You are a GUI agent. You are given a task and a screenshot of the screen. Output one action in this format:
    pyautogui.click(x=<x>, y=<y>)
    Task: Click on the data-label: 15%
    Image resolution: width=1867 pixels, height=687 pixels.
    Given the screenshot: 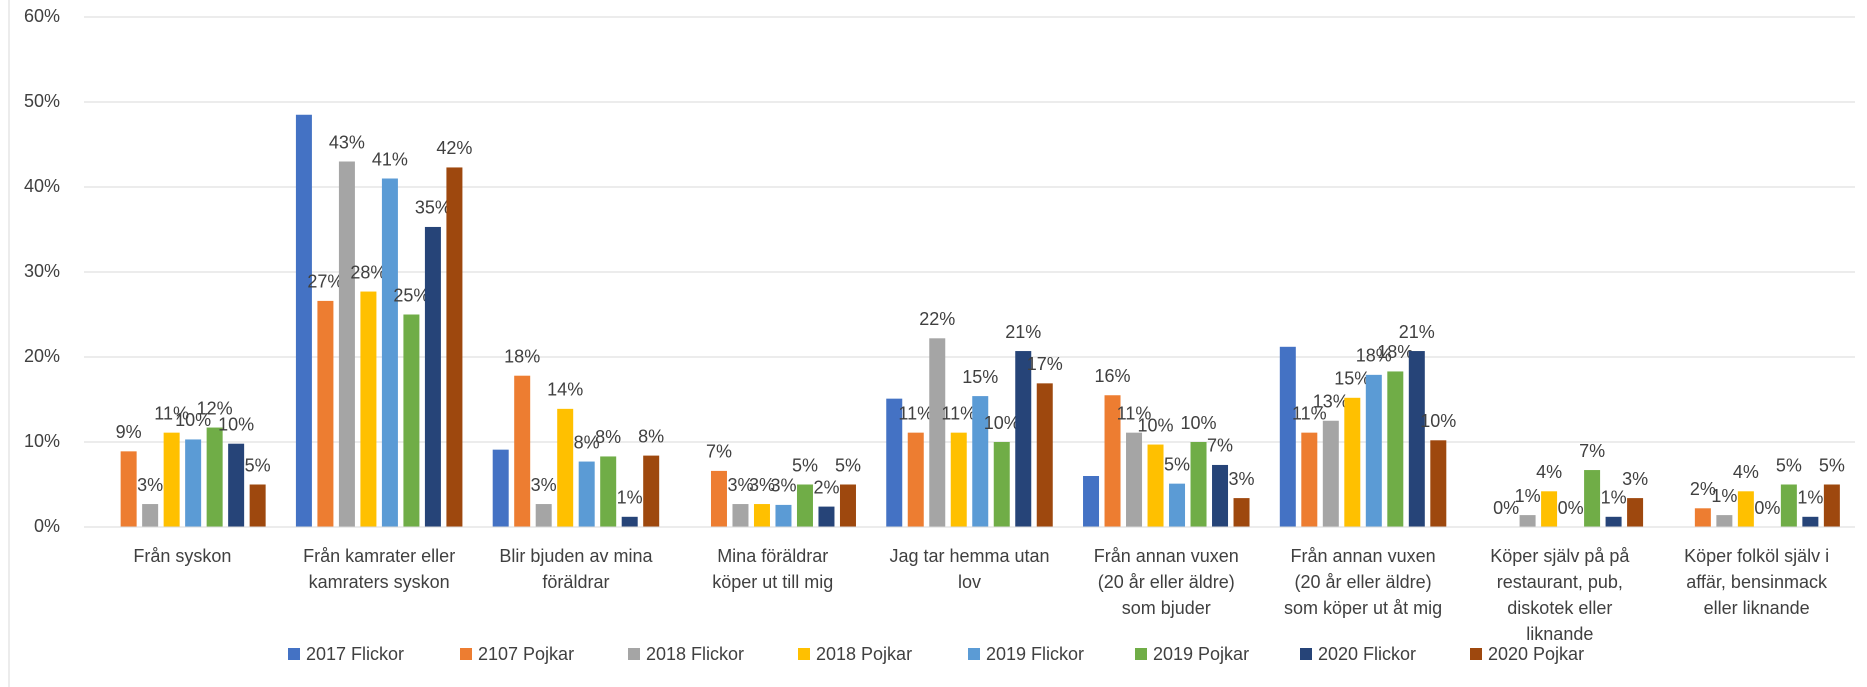 What is the action you would take?
    pyautogui.click(x=980, y=377)
    